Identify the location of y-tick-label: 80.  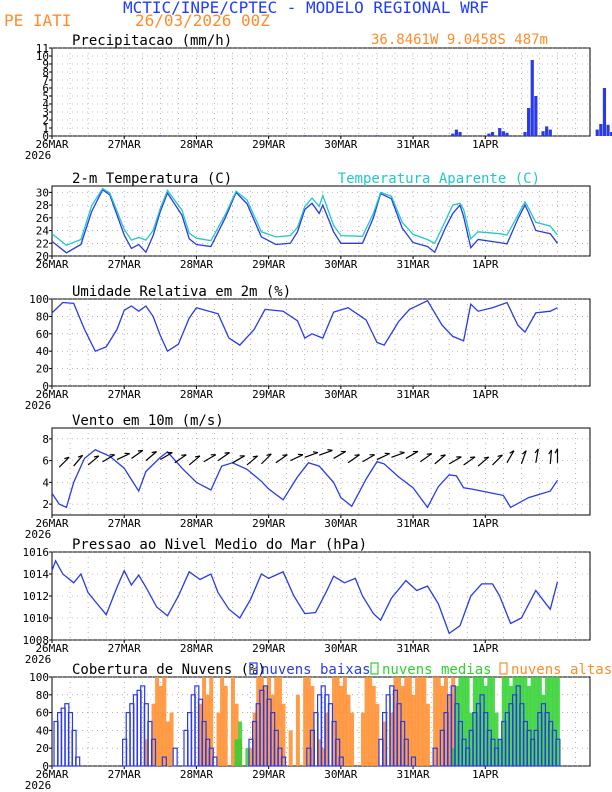
(42, 695).